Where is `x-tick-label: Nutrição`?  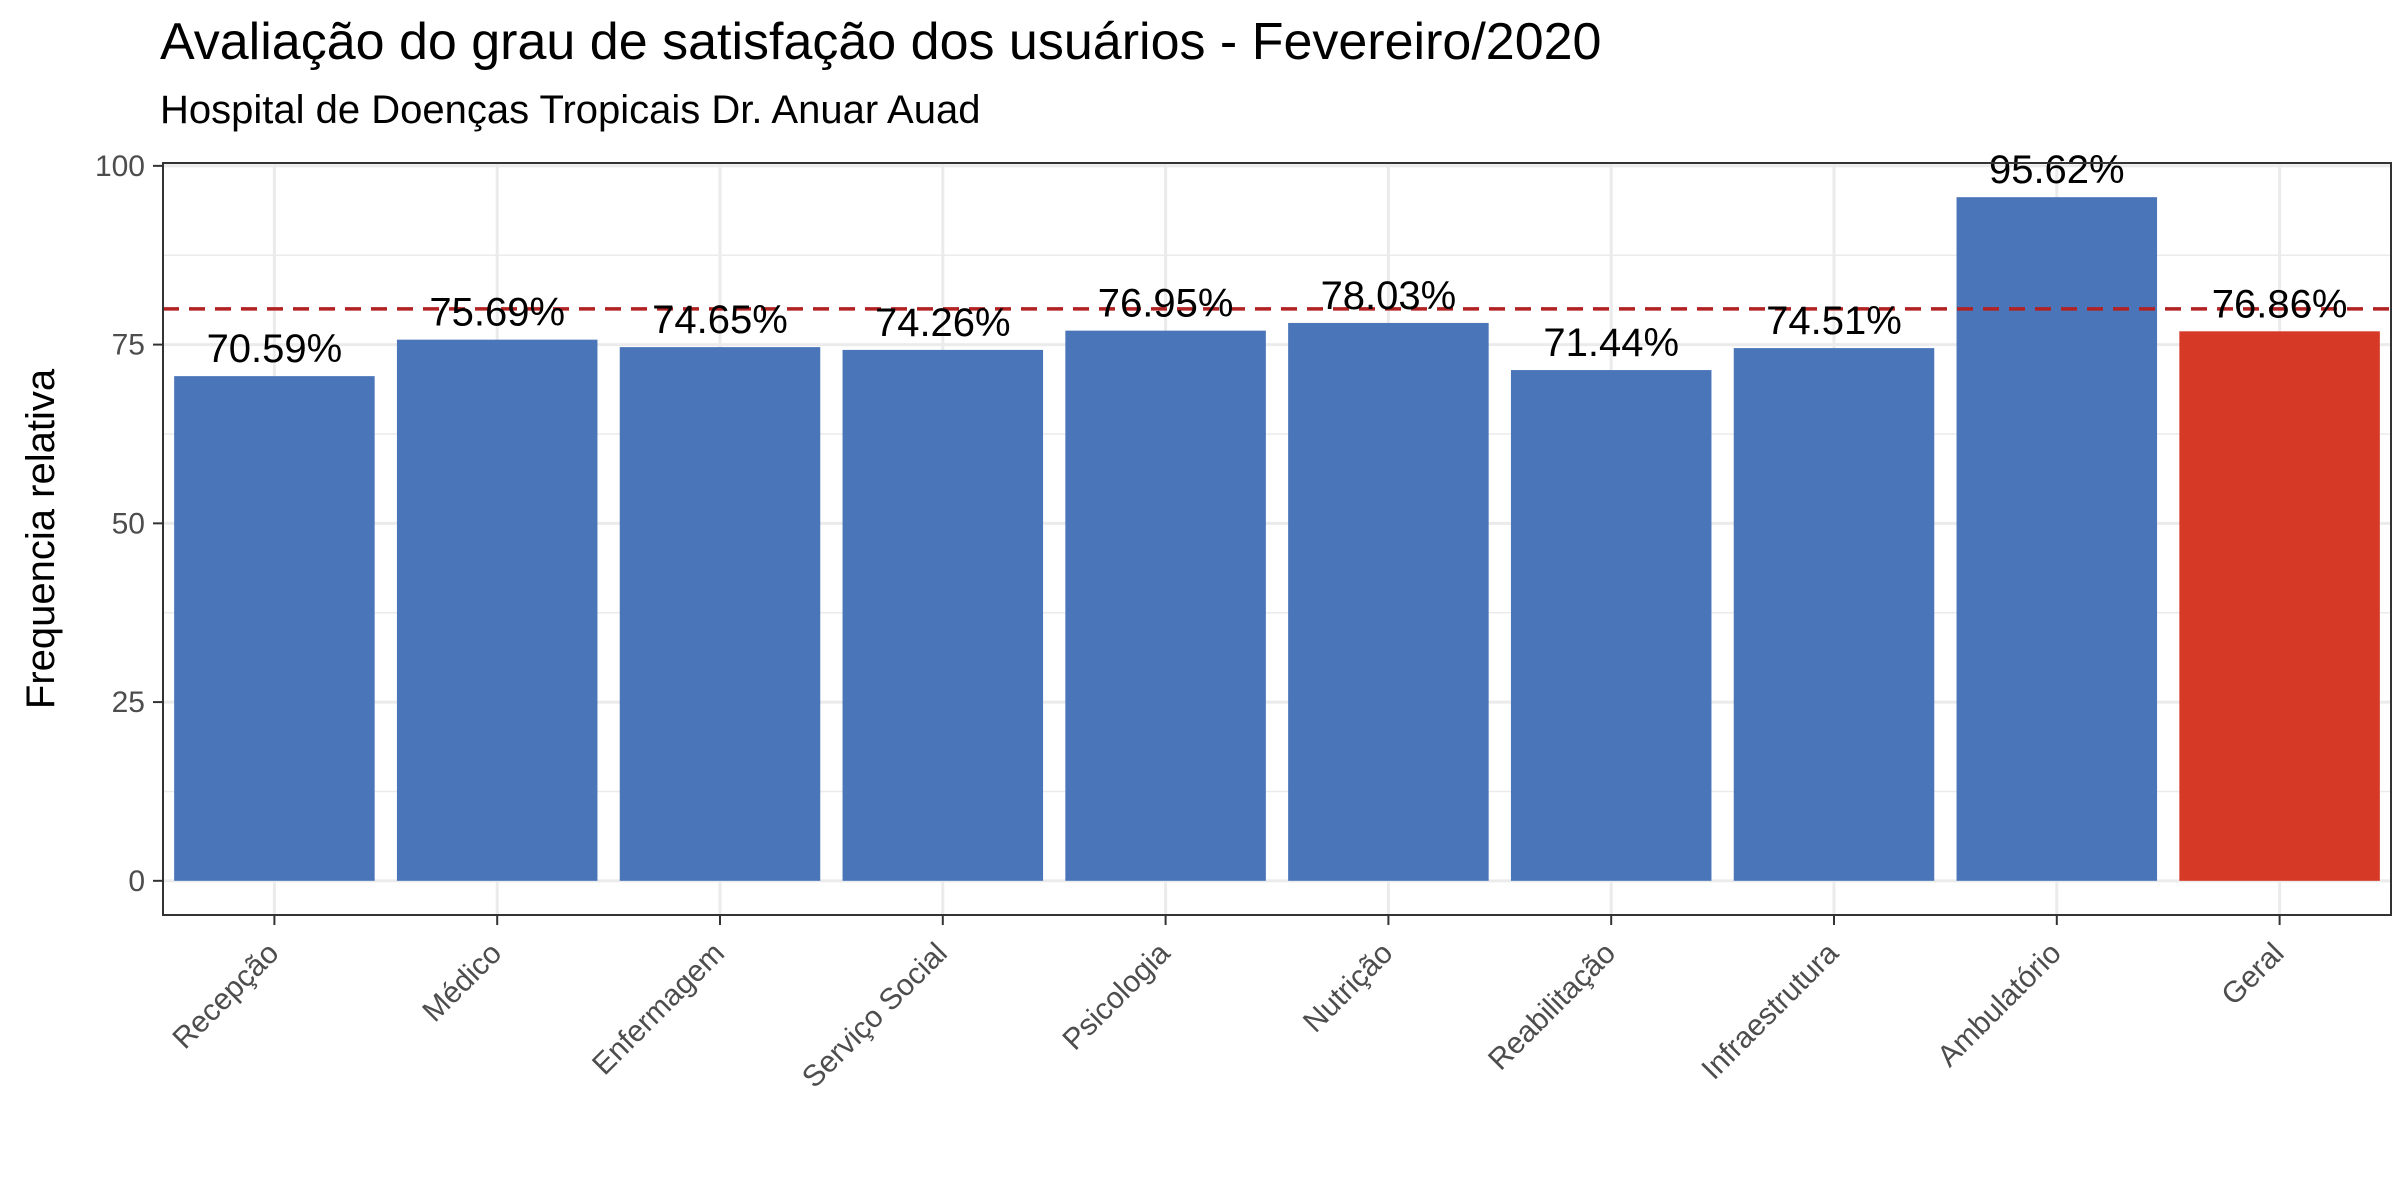 x-tick-label: Nutrição is located at coordinates (1348, 988).